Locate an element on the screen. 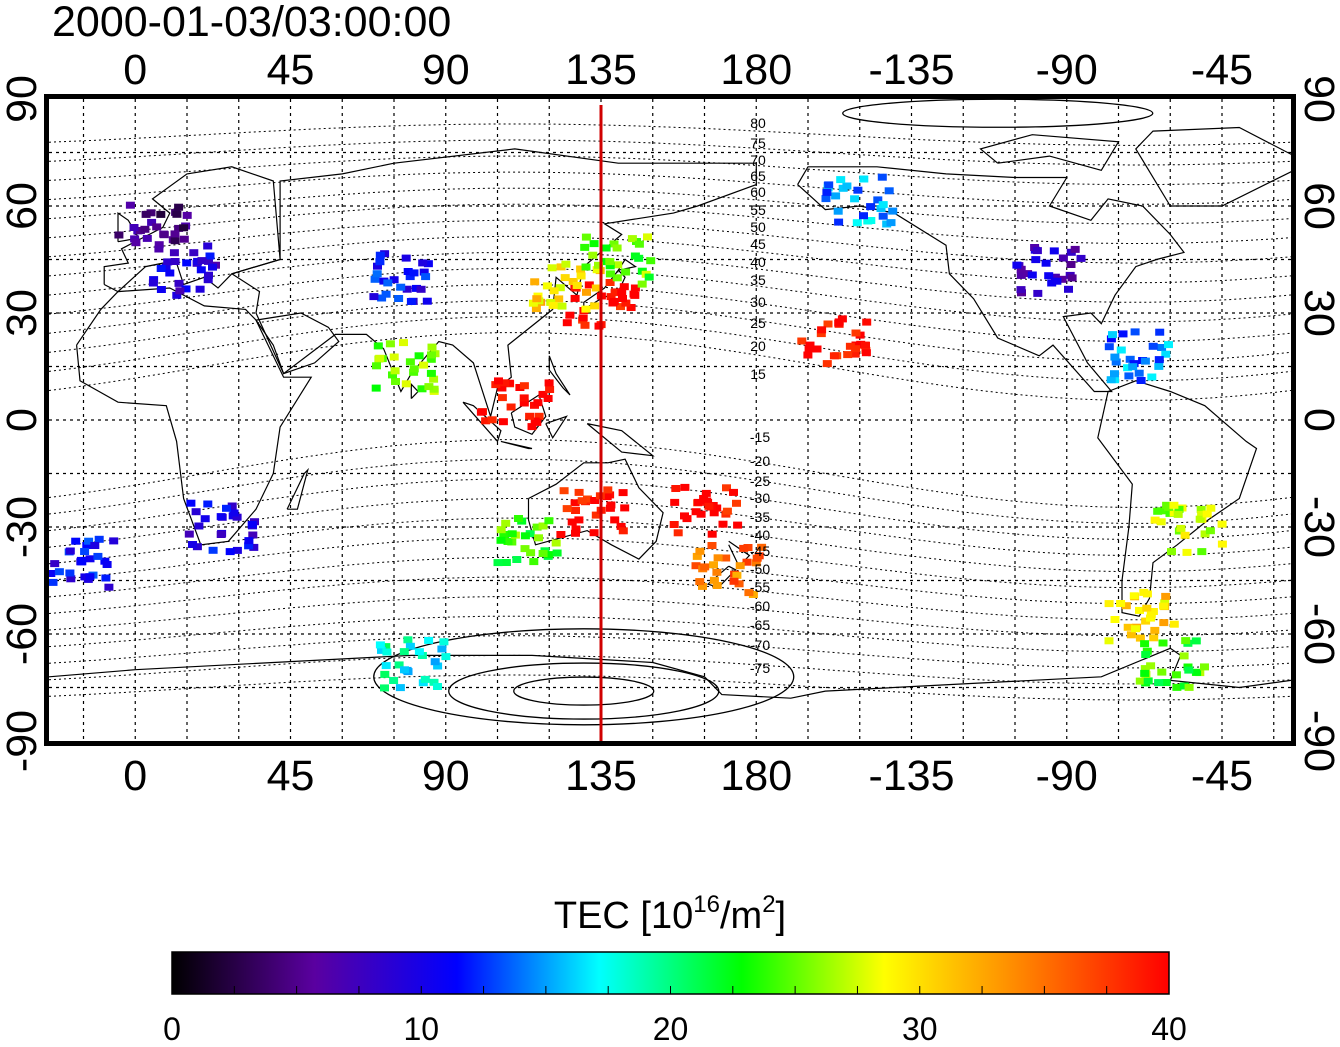 This screenshot has height=1047, width=1340. right-latitude-ticks: 90 60 30 0 -30 -60 -90 is located at coordinates (1317, 423).